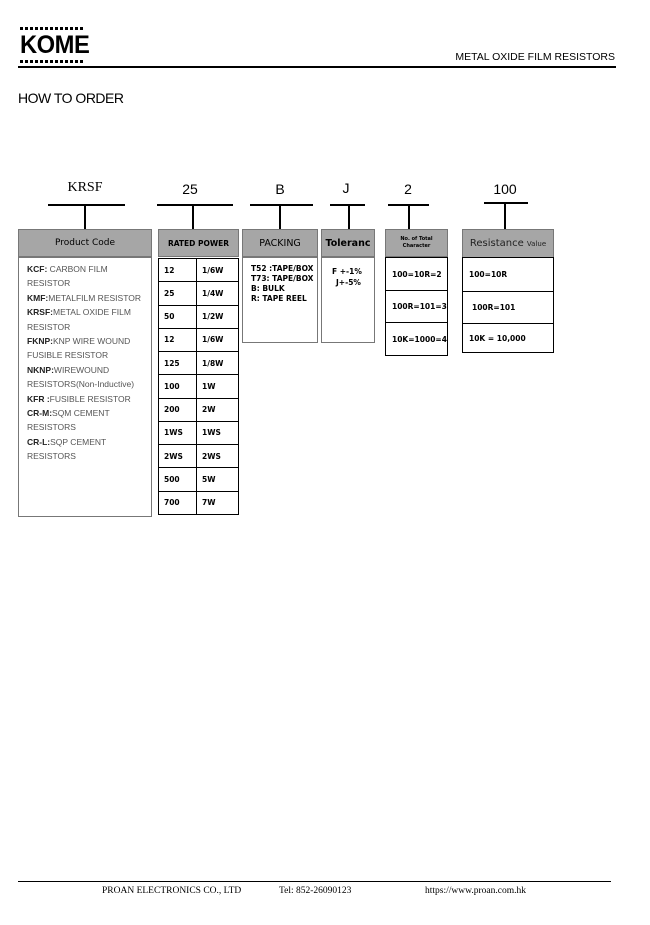 Image resolution: width=650 pixels, height=925 pixels. I want to click on tolerance-item: F +-1%, so click(347, 271).